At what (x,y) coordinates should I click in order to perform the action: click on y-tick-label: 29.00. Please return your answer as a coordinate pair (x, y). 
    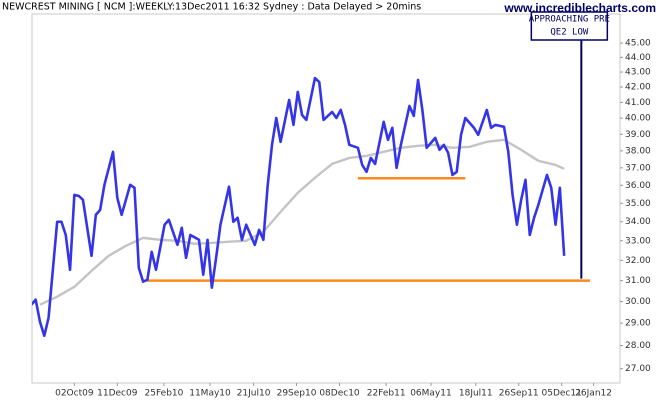
    Looking at the image, I should click on (638, 324).